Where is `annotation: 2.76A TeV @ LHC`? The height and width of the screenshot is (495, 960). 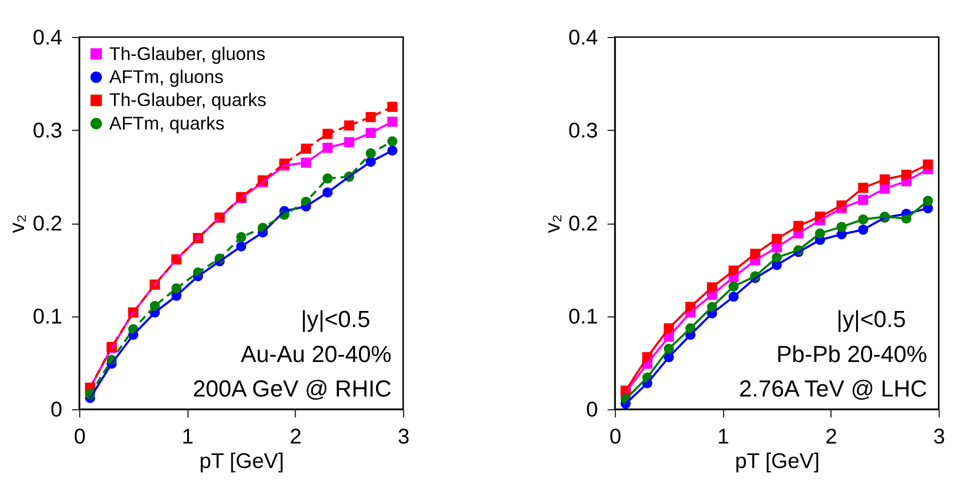 annotation: 2.76A TeV @ LHC is located at coordinates (833, 389).